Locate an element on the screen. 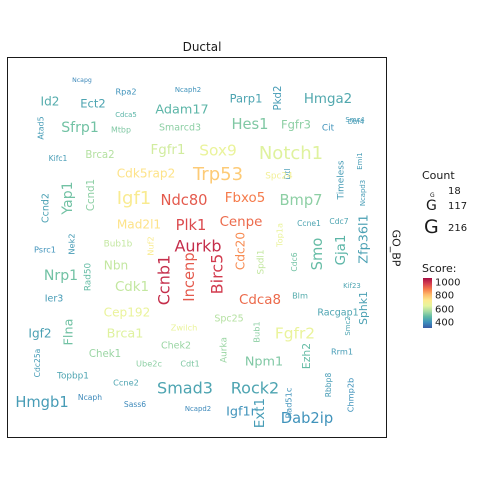 This screenshot has width=480, height=480. word-cdc6: Cdc6 is located at coordinates (294, 261).